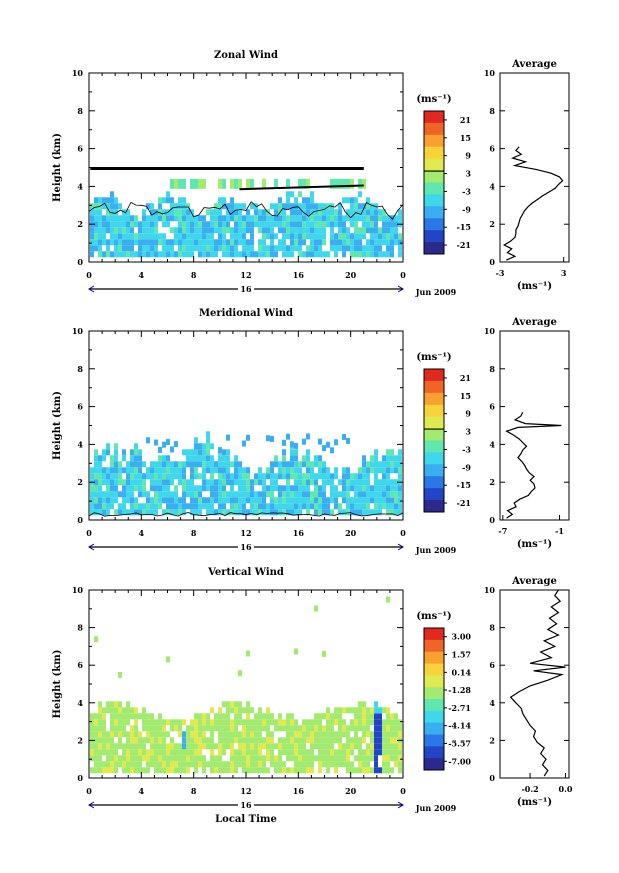 This screenshot has width=619, height=873. Describe the element at coordinates (468, 156) in the screenshot. I see `colorbar-tick-label: 9` at that location.